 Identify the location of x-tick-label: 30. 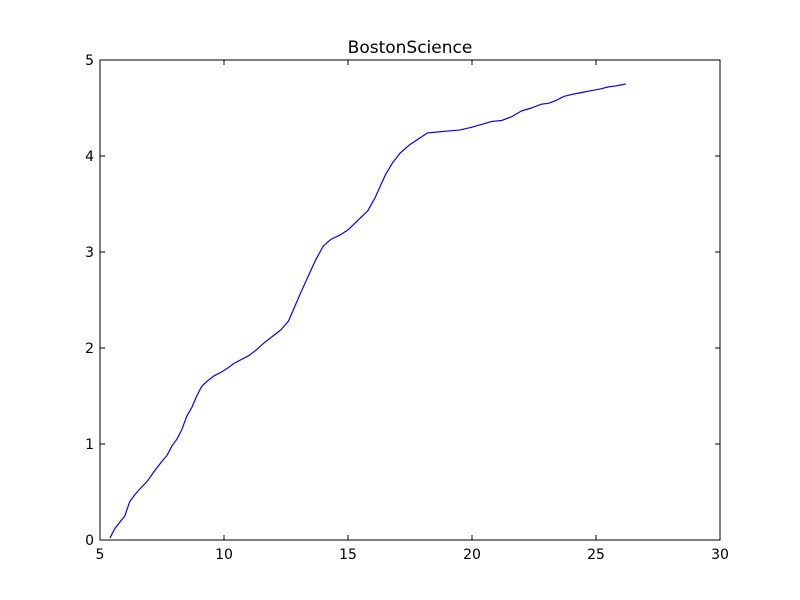
(720, 555).